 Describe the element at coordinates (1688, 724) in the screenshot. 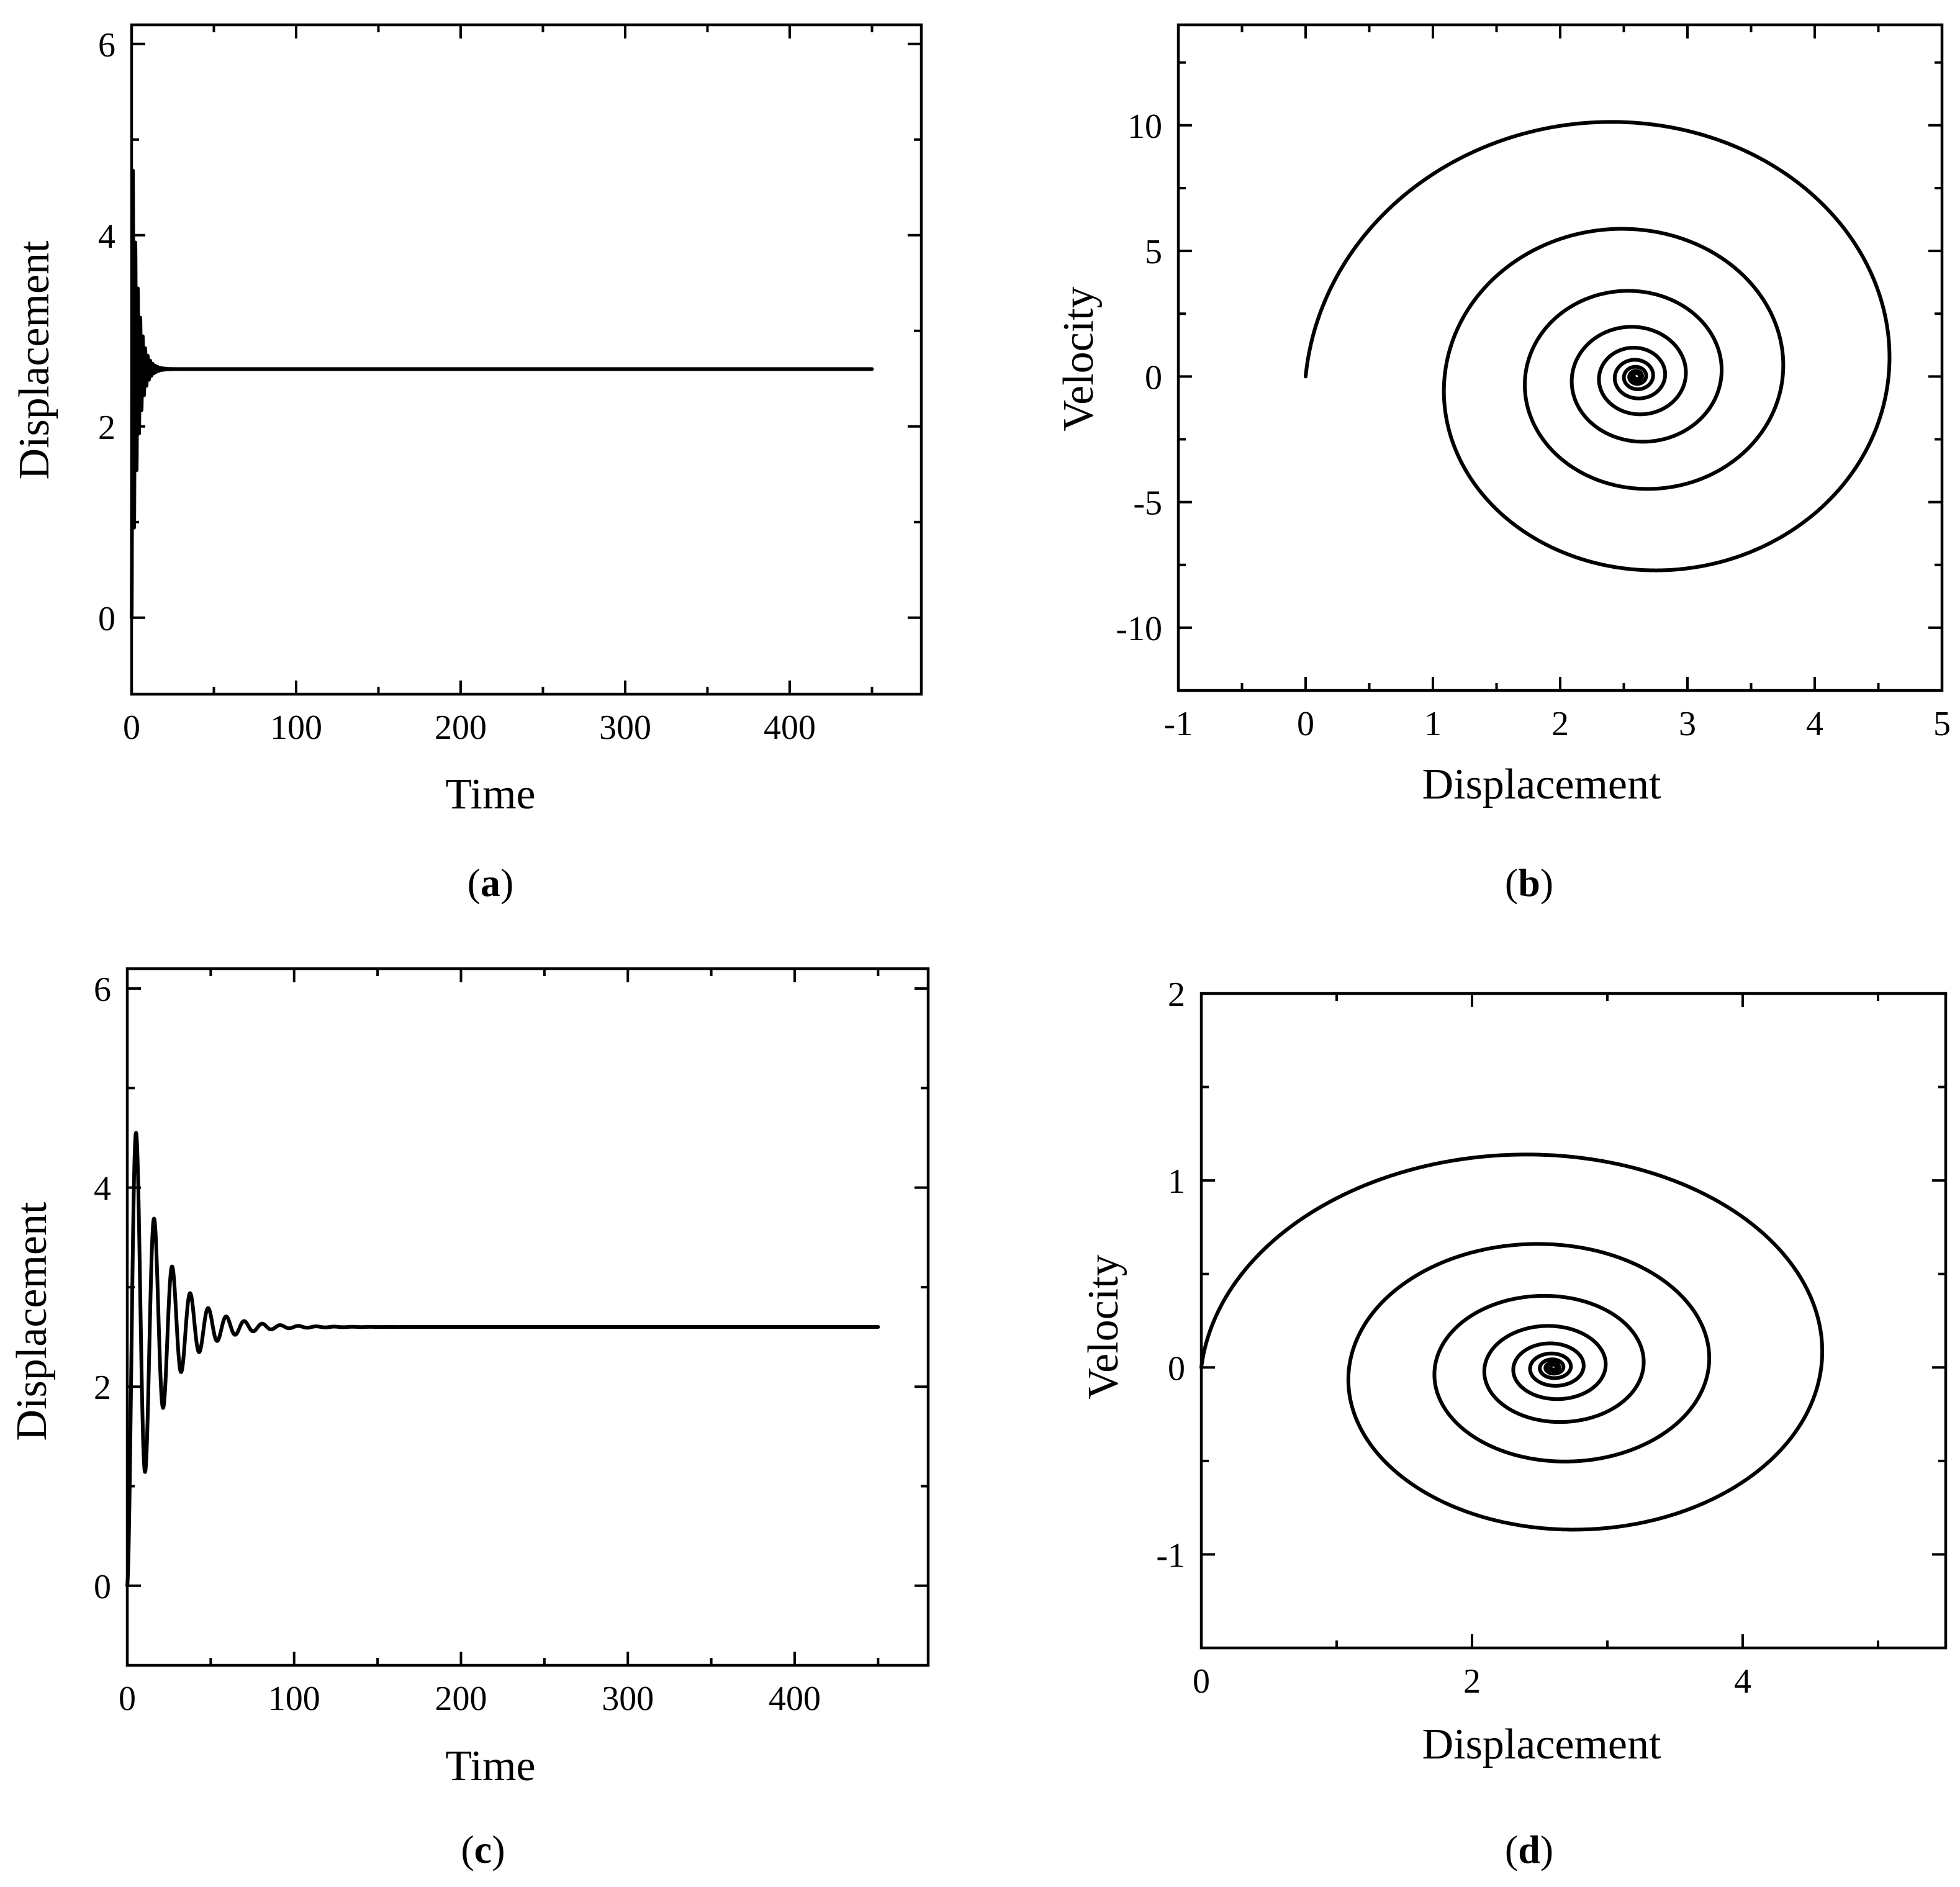

I see `x-tick-label: 3` at that location.